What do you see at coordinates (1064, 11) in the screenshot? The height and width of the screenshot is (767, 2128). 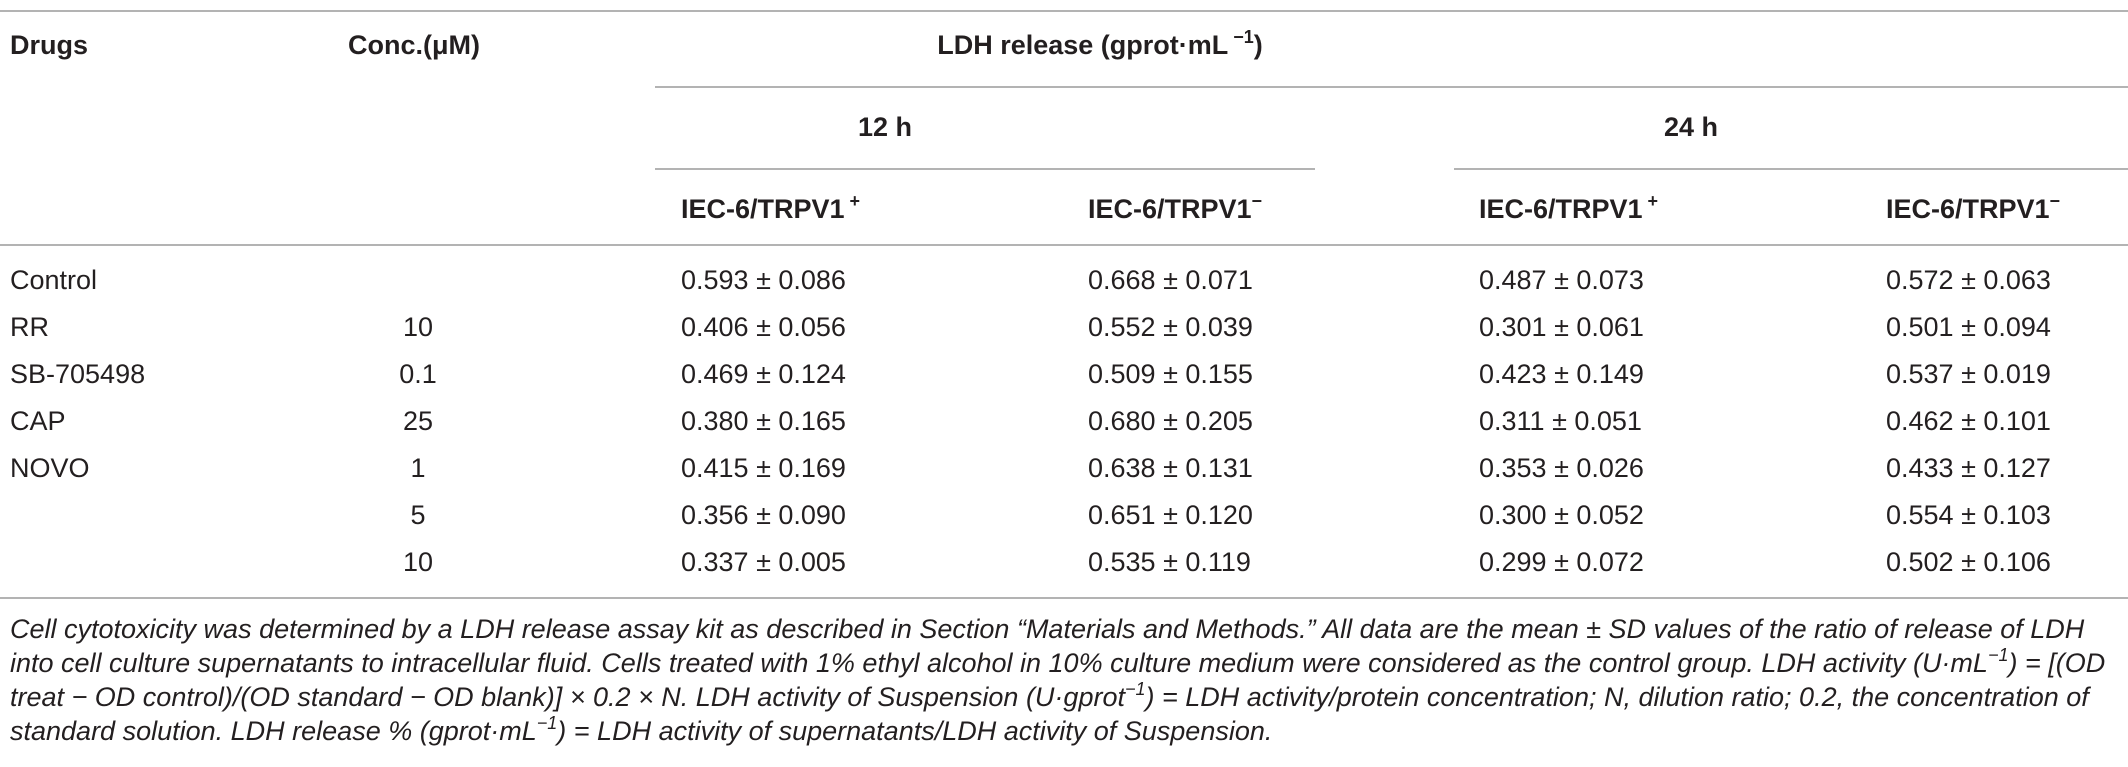 I see `top-rule` at bounding box center [1064, 11].